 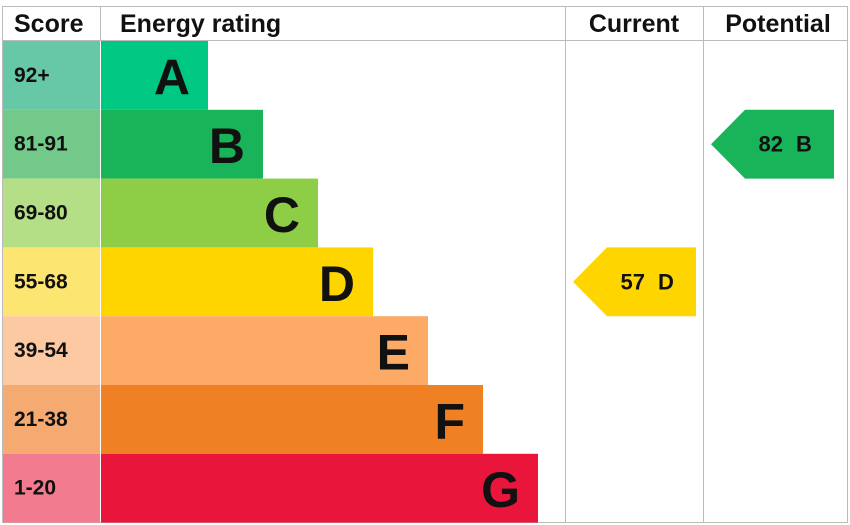 What do you see at coordinates (804, 144) in the screenshot?
I see `potential-letter: B` at bounding box center [804, 144].